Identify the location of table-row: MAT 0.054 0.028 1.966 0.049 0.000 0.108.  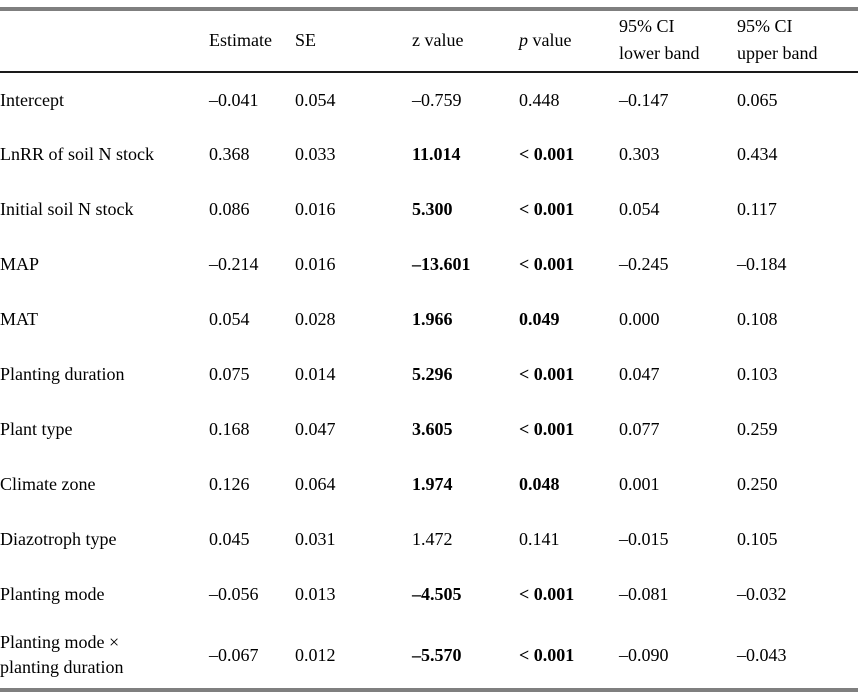
(429, 319).